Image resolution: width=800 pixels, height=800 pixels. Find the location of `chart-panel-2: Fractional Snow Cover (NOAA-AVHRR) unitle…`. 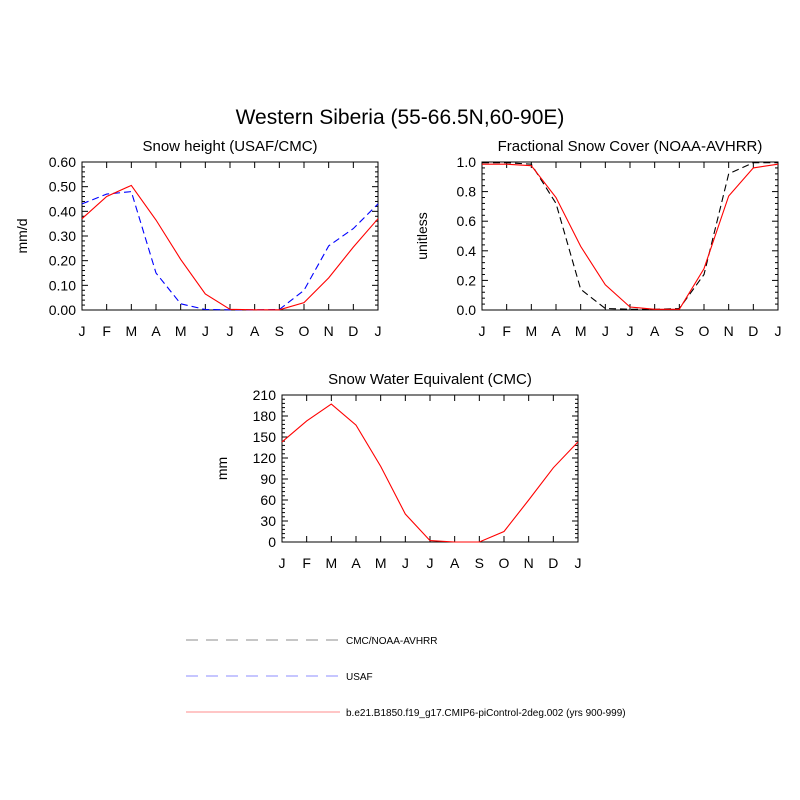

chart-panel-2: Fractional Snow Cover (NOAA-AVHRR) unitle… is located at coordinates (598, 238).